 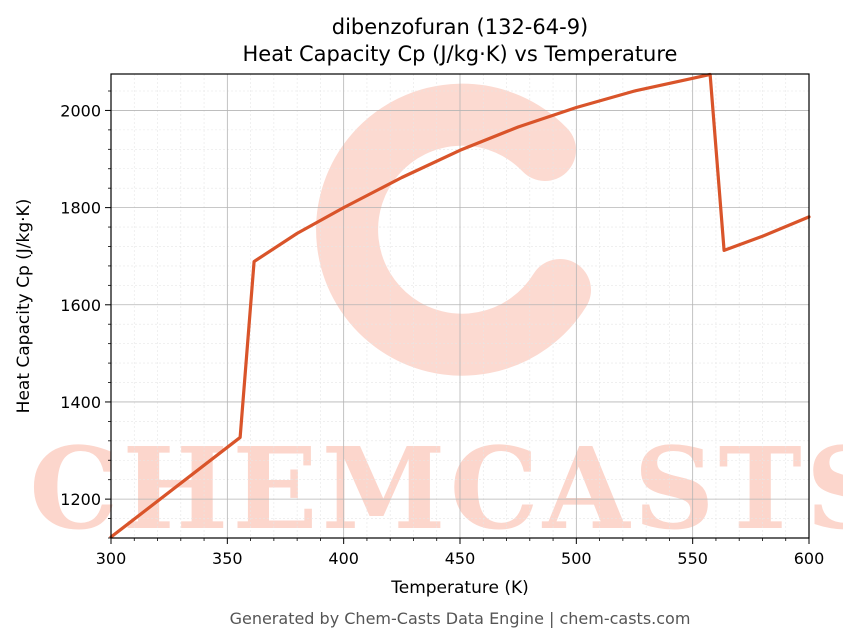 What do you see at coordinates (460, 558) in the screenshot?
I see `x-tick-label: 450` at bounding box center [460, 558].